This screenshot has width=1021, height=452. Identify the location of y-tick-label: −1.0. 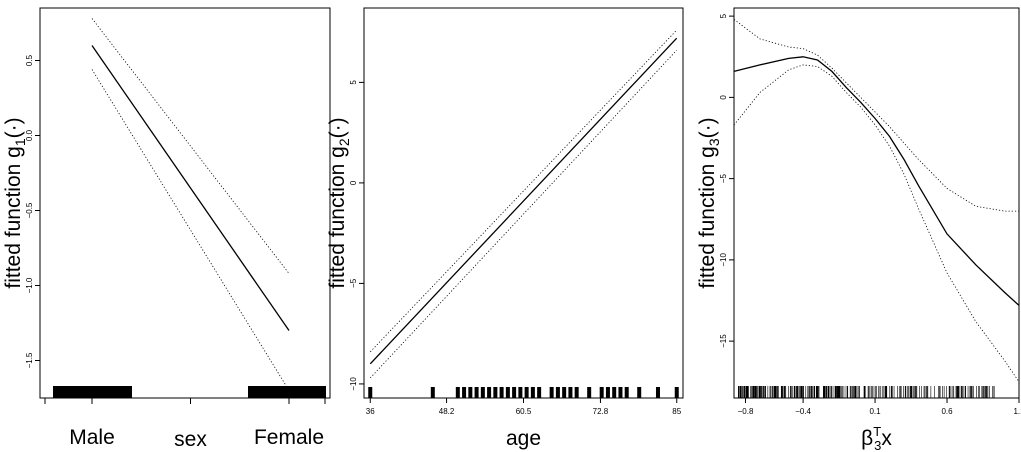
(29, 285).